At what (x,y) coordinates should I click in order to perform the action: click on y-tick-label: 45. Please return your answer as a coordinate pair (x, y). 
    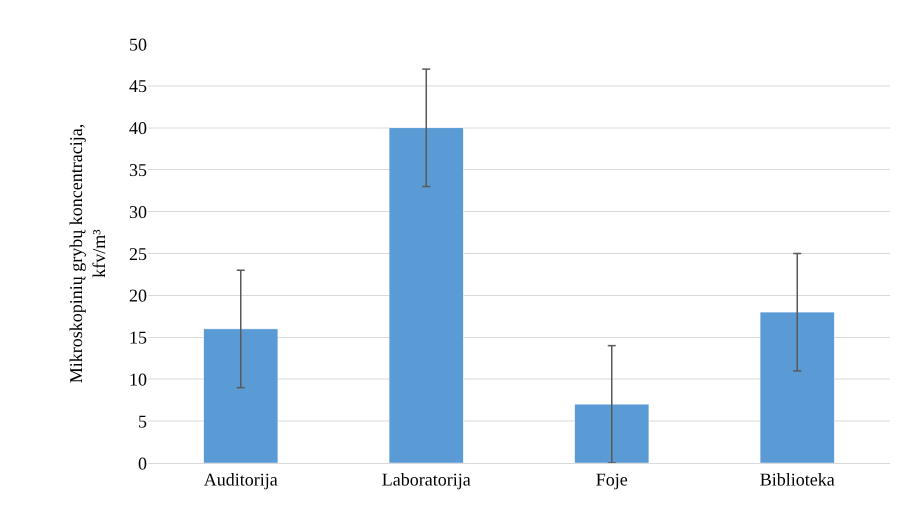
    Looking at the image, I should click on (138, 86).